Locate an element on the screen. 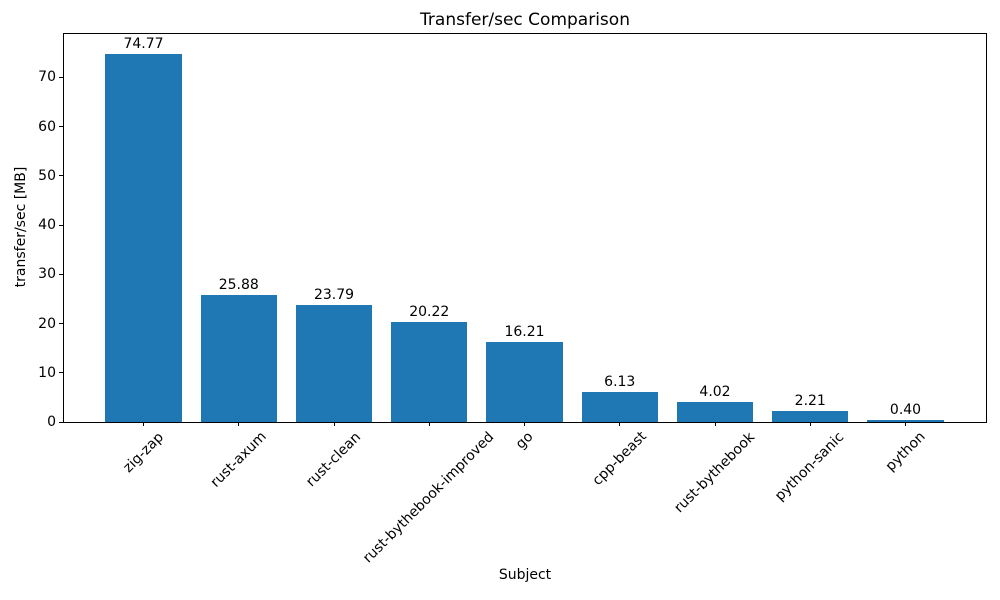 The width and height of the screenshot is (1000, 600). y-tick-label: 30 is located at coordinates (47, 274).